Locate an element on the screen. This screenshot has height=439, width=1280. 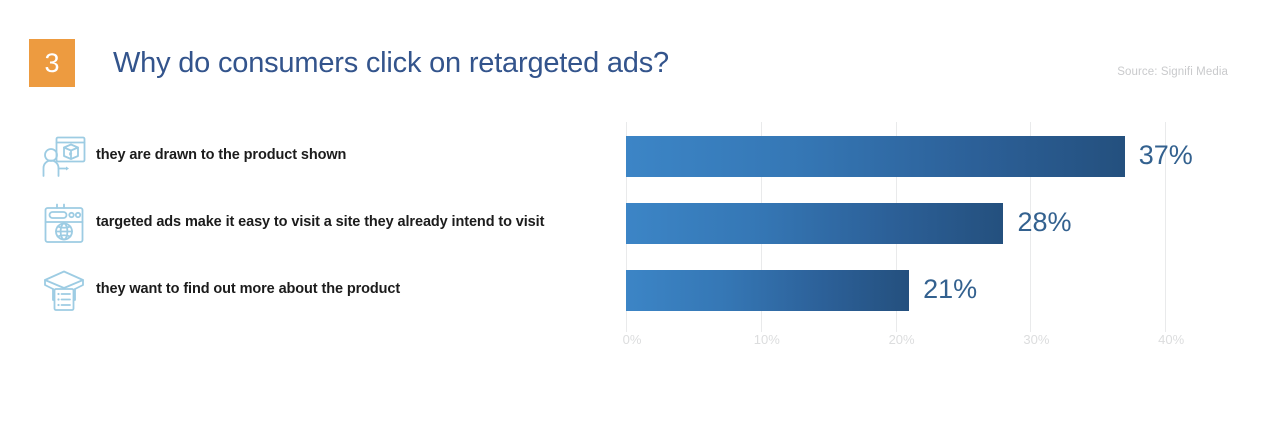
x-axis: 0% 10% 20% 30% 40% is located at coordinates (640, 347).